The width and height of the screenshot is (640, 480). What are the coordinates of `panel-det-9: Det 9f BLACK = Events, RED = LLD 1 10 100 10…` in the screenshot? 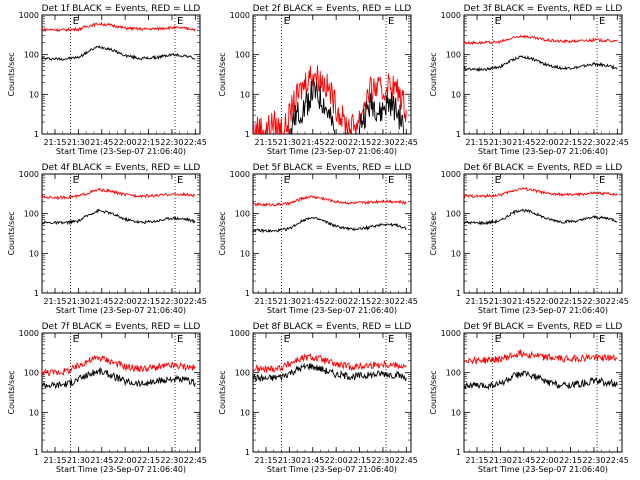 It's located at (529, 398).